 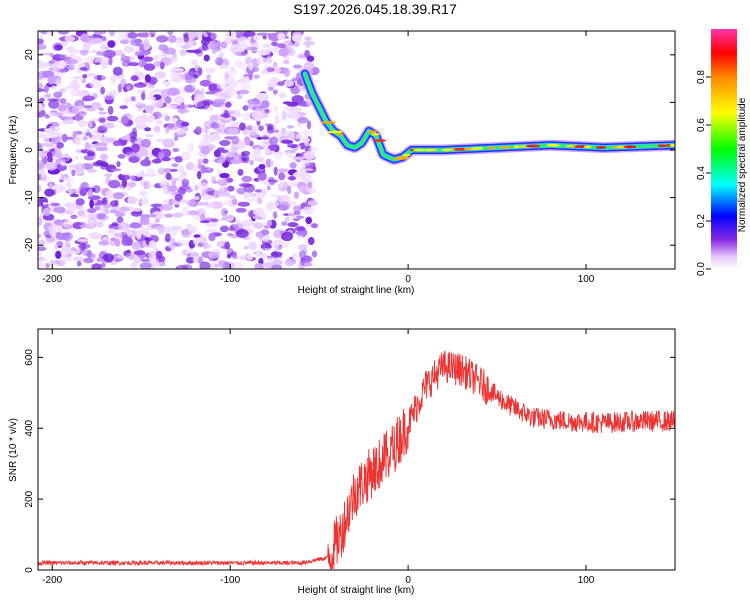 I want to click on colorbar-label: Normalized spectral amplitude, so click(x=742, y=164).